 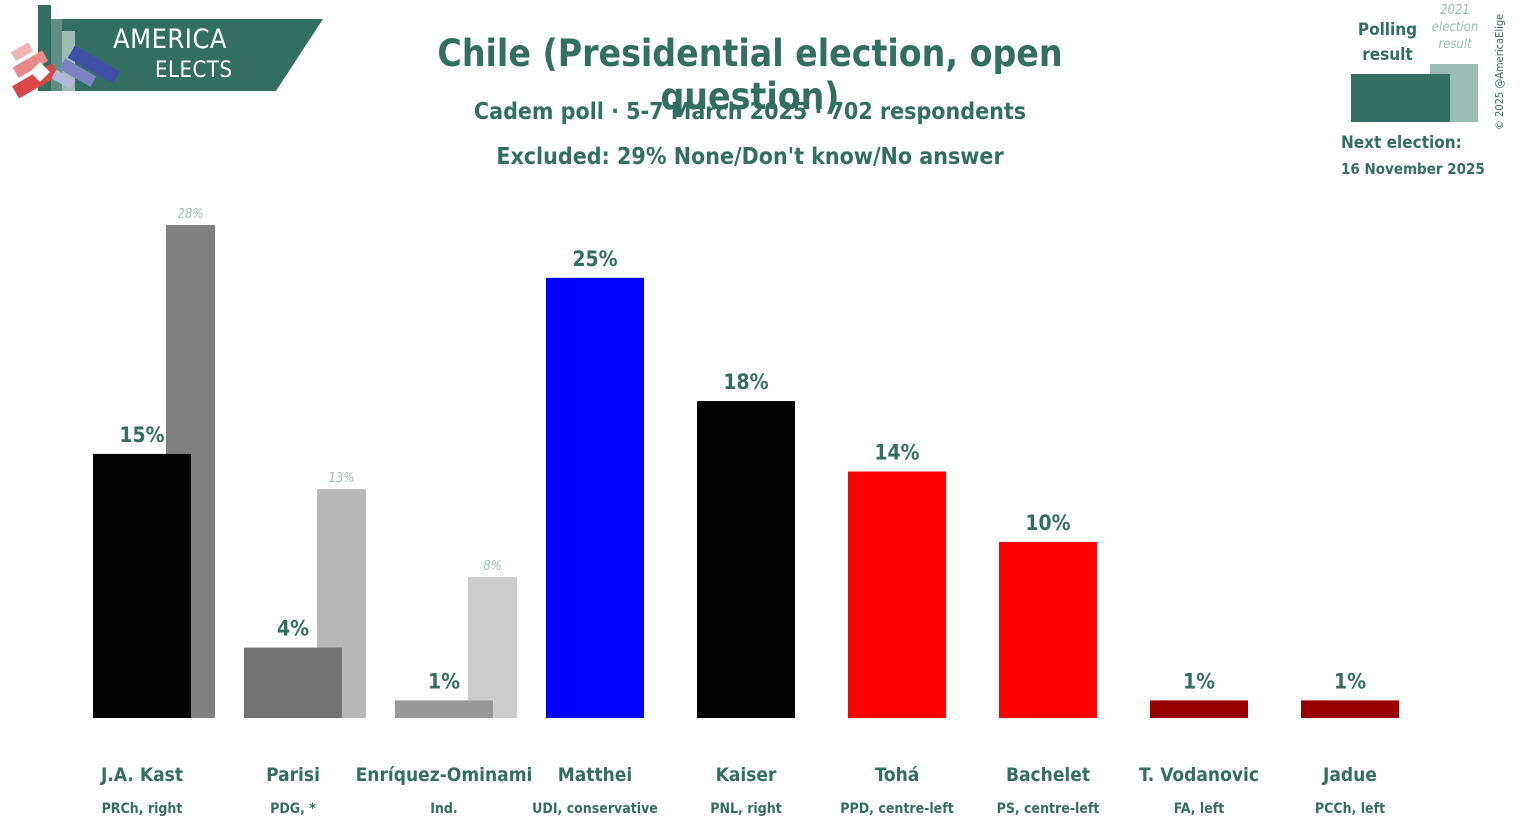 What do you see at coordinates (342, 478) in the screenshot?
I see `prev-value-label-1: 13%` at bounding box center [342, 478].